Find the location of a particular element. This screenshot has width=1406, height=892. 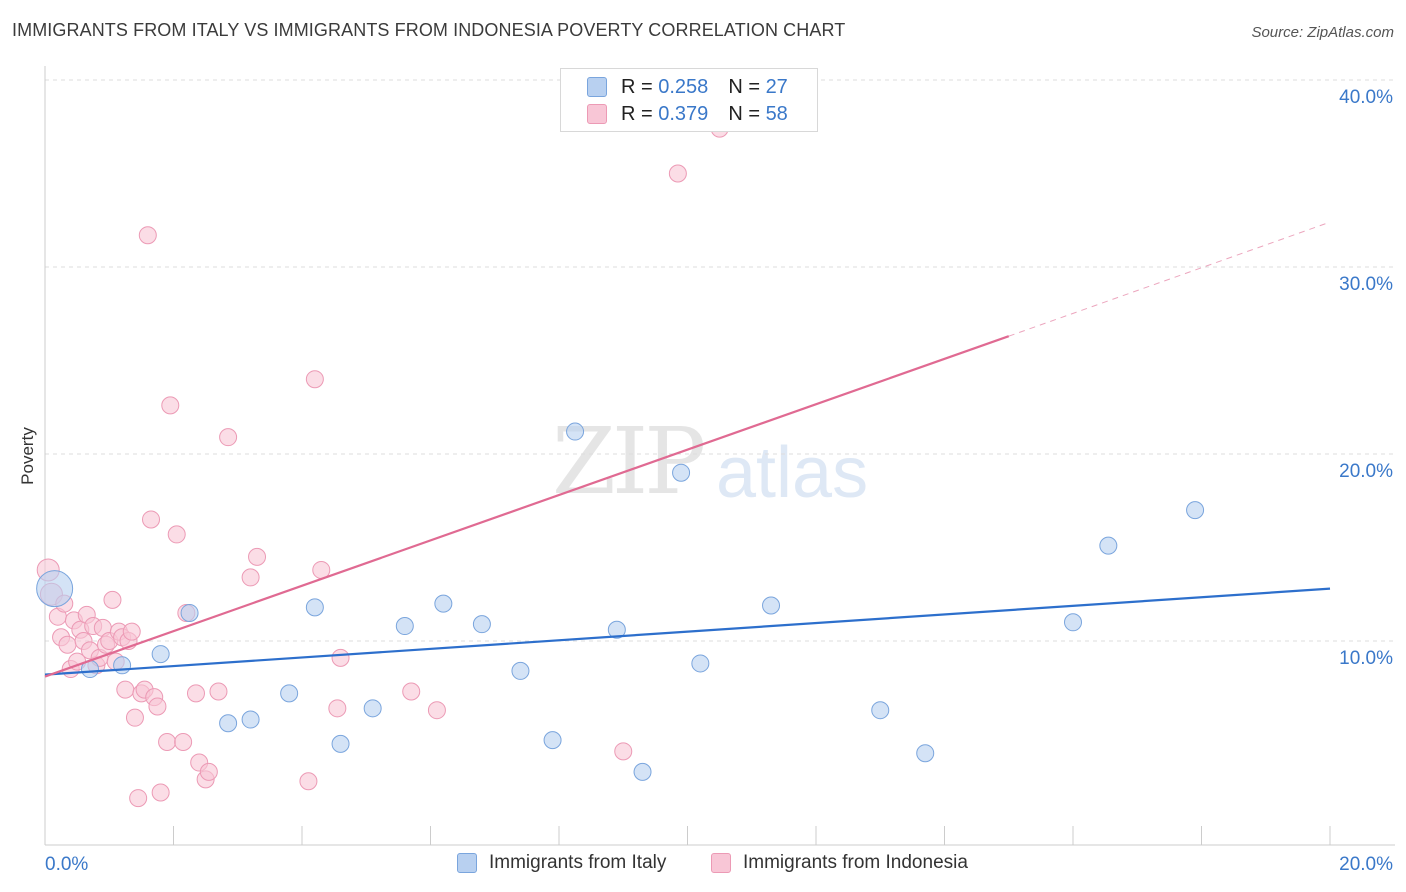

italy-swatch is located at coordinates (597, 87).